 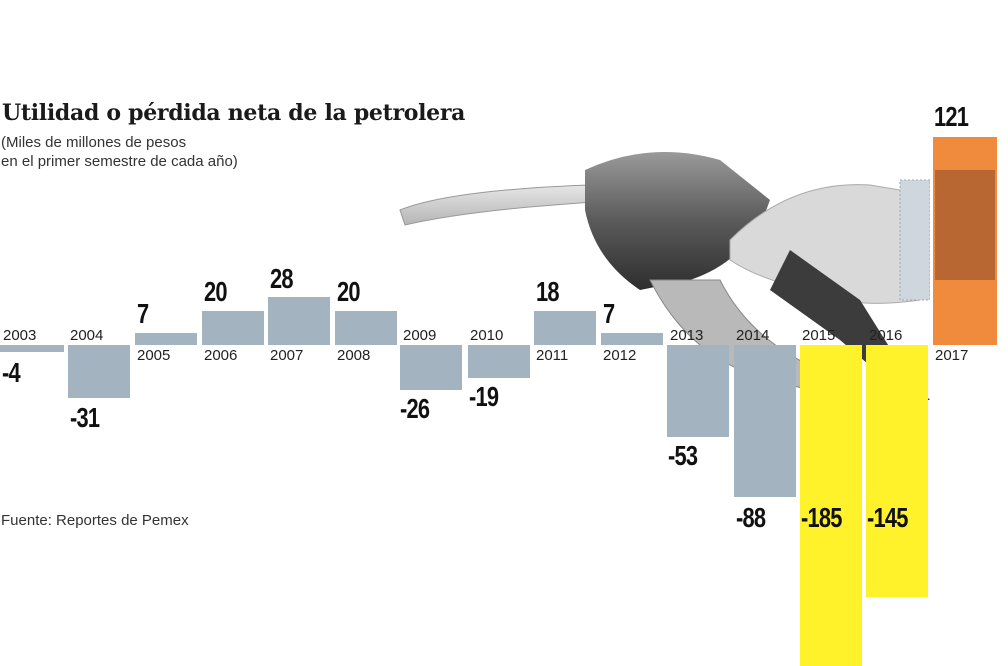 I want to click on bar-2015, so click(x=831, y=505).